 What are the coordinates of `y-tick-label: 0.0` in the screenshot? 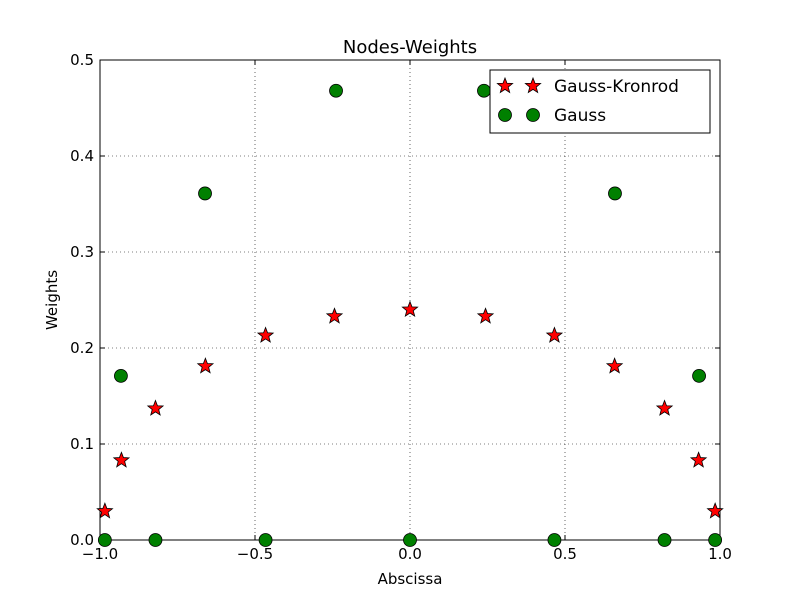 It's located at (82, 540).